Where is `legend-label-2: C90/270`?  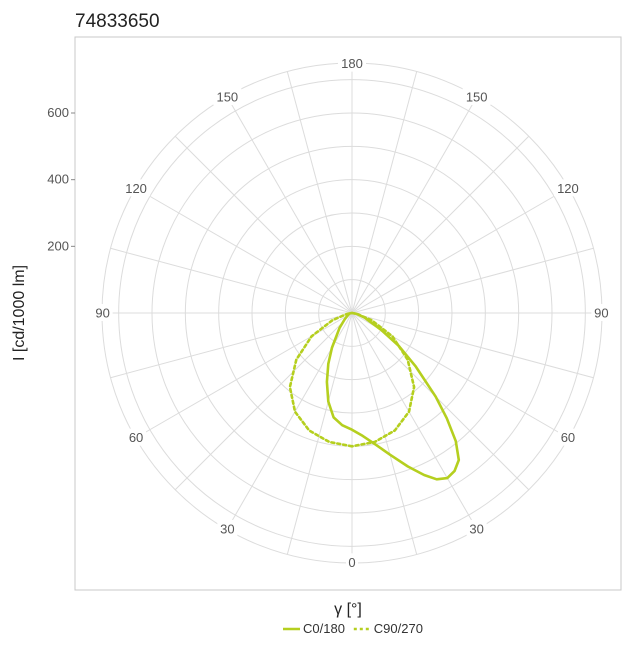
legend-label-2: C90/270 is located at coordinates (398, 628).